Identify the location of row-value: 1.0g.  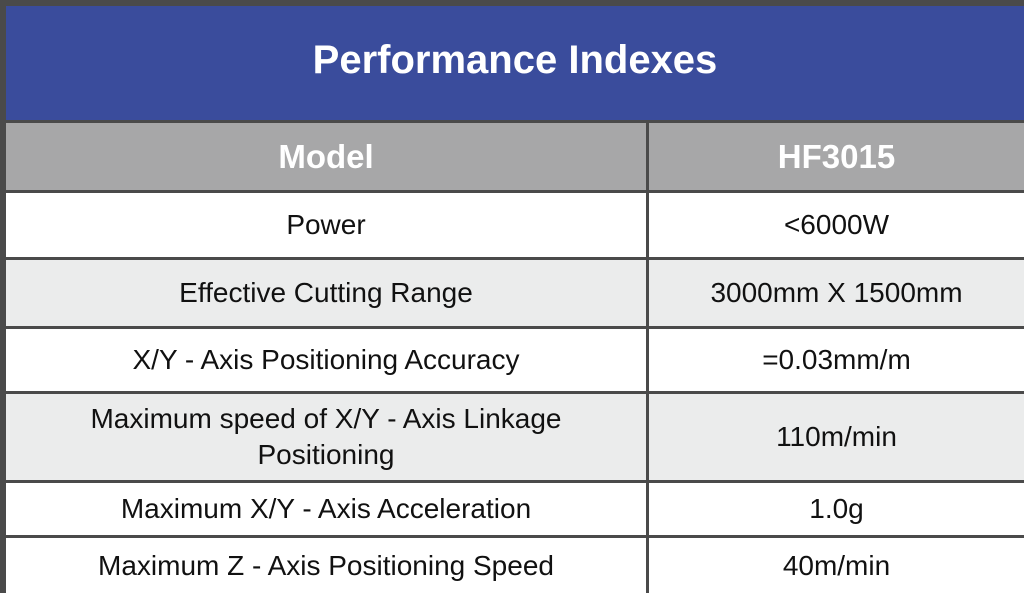
(835, 509).